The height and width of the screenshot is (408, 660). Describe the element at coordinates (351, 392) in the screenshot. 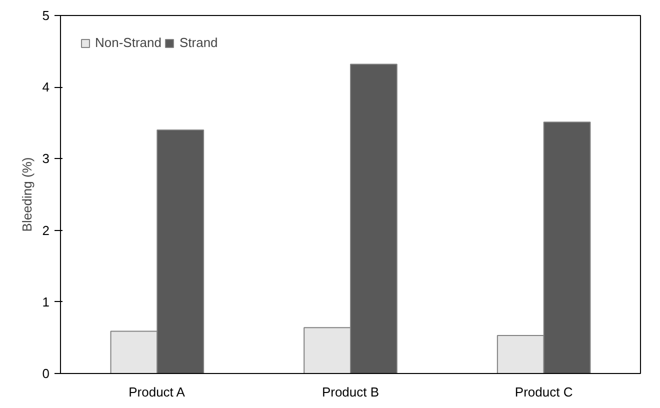

I see `x-tick-label: Product B` at that location.